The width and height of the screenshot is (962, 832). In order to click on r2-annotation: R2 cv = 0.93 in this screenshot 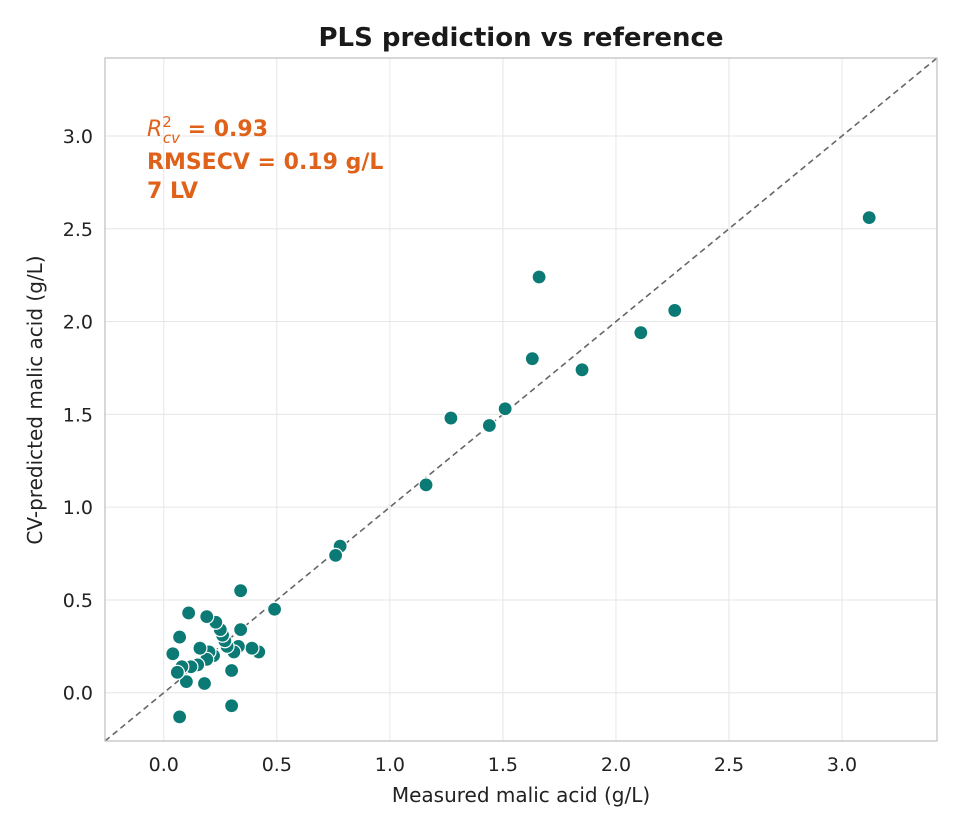, I will do `click(207, 130)`.